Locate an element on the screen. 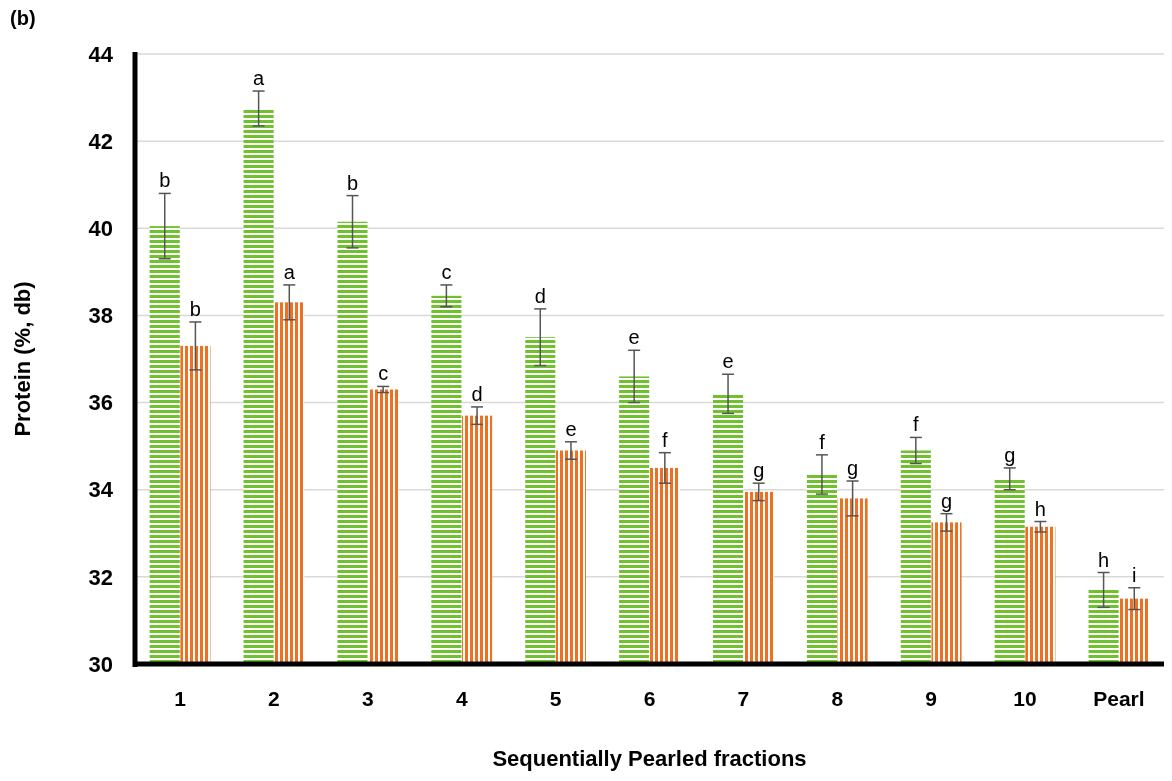 Image resolution: width=1172 pixels, height=781 pixels. x-tick-label: Pearl is located at coordinates (1119, 698).